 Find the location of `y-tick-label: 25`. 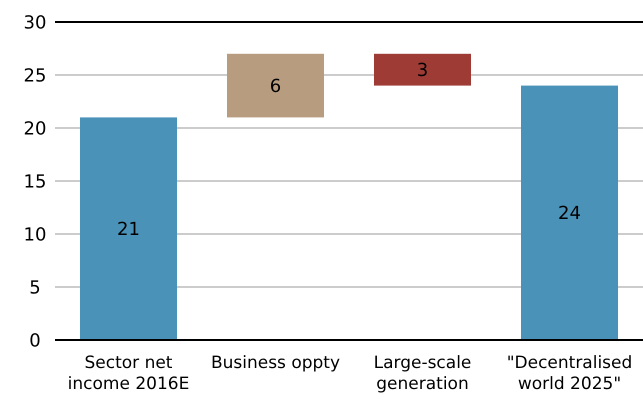

y-tick-label: 25 is located at coordinates (35, 75).